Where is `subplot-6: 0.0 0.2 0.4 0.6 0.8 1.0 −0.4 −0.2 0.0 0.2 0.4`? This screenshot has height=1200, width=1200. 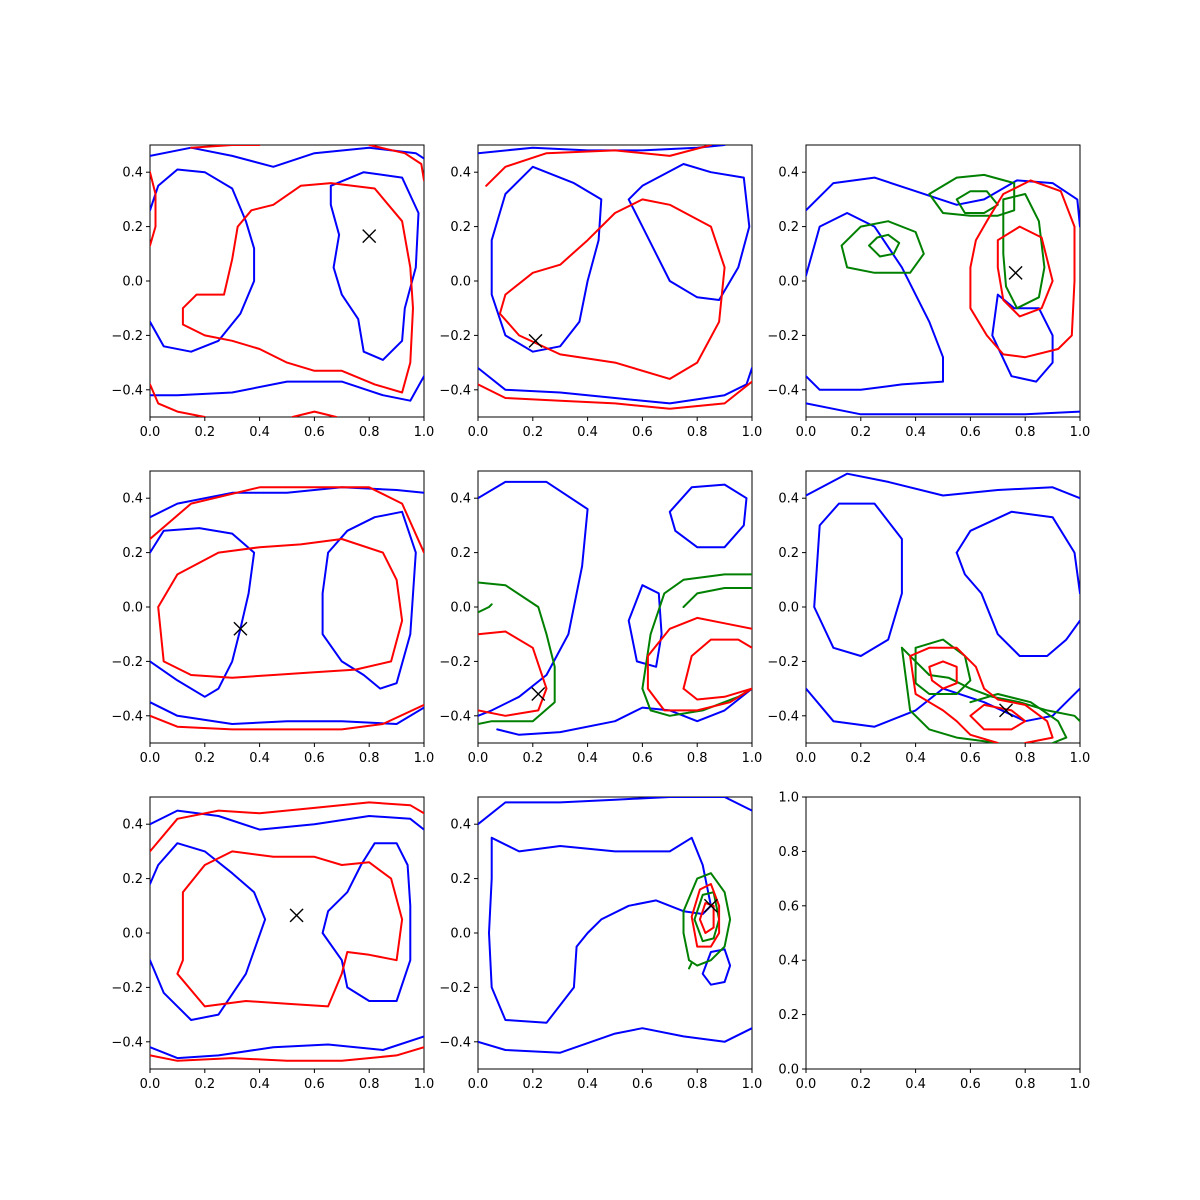 subplot-6: 0.0 0.2 0.4 0.6 0.8 1.0 −0.4 −0.2 0.0 0.2 0.4 is located at coordinates (928, 618).